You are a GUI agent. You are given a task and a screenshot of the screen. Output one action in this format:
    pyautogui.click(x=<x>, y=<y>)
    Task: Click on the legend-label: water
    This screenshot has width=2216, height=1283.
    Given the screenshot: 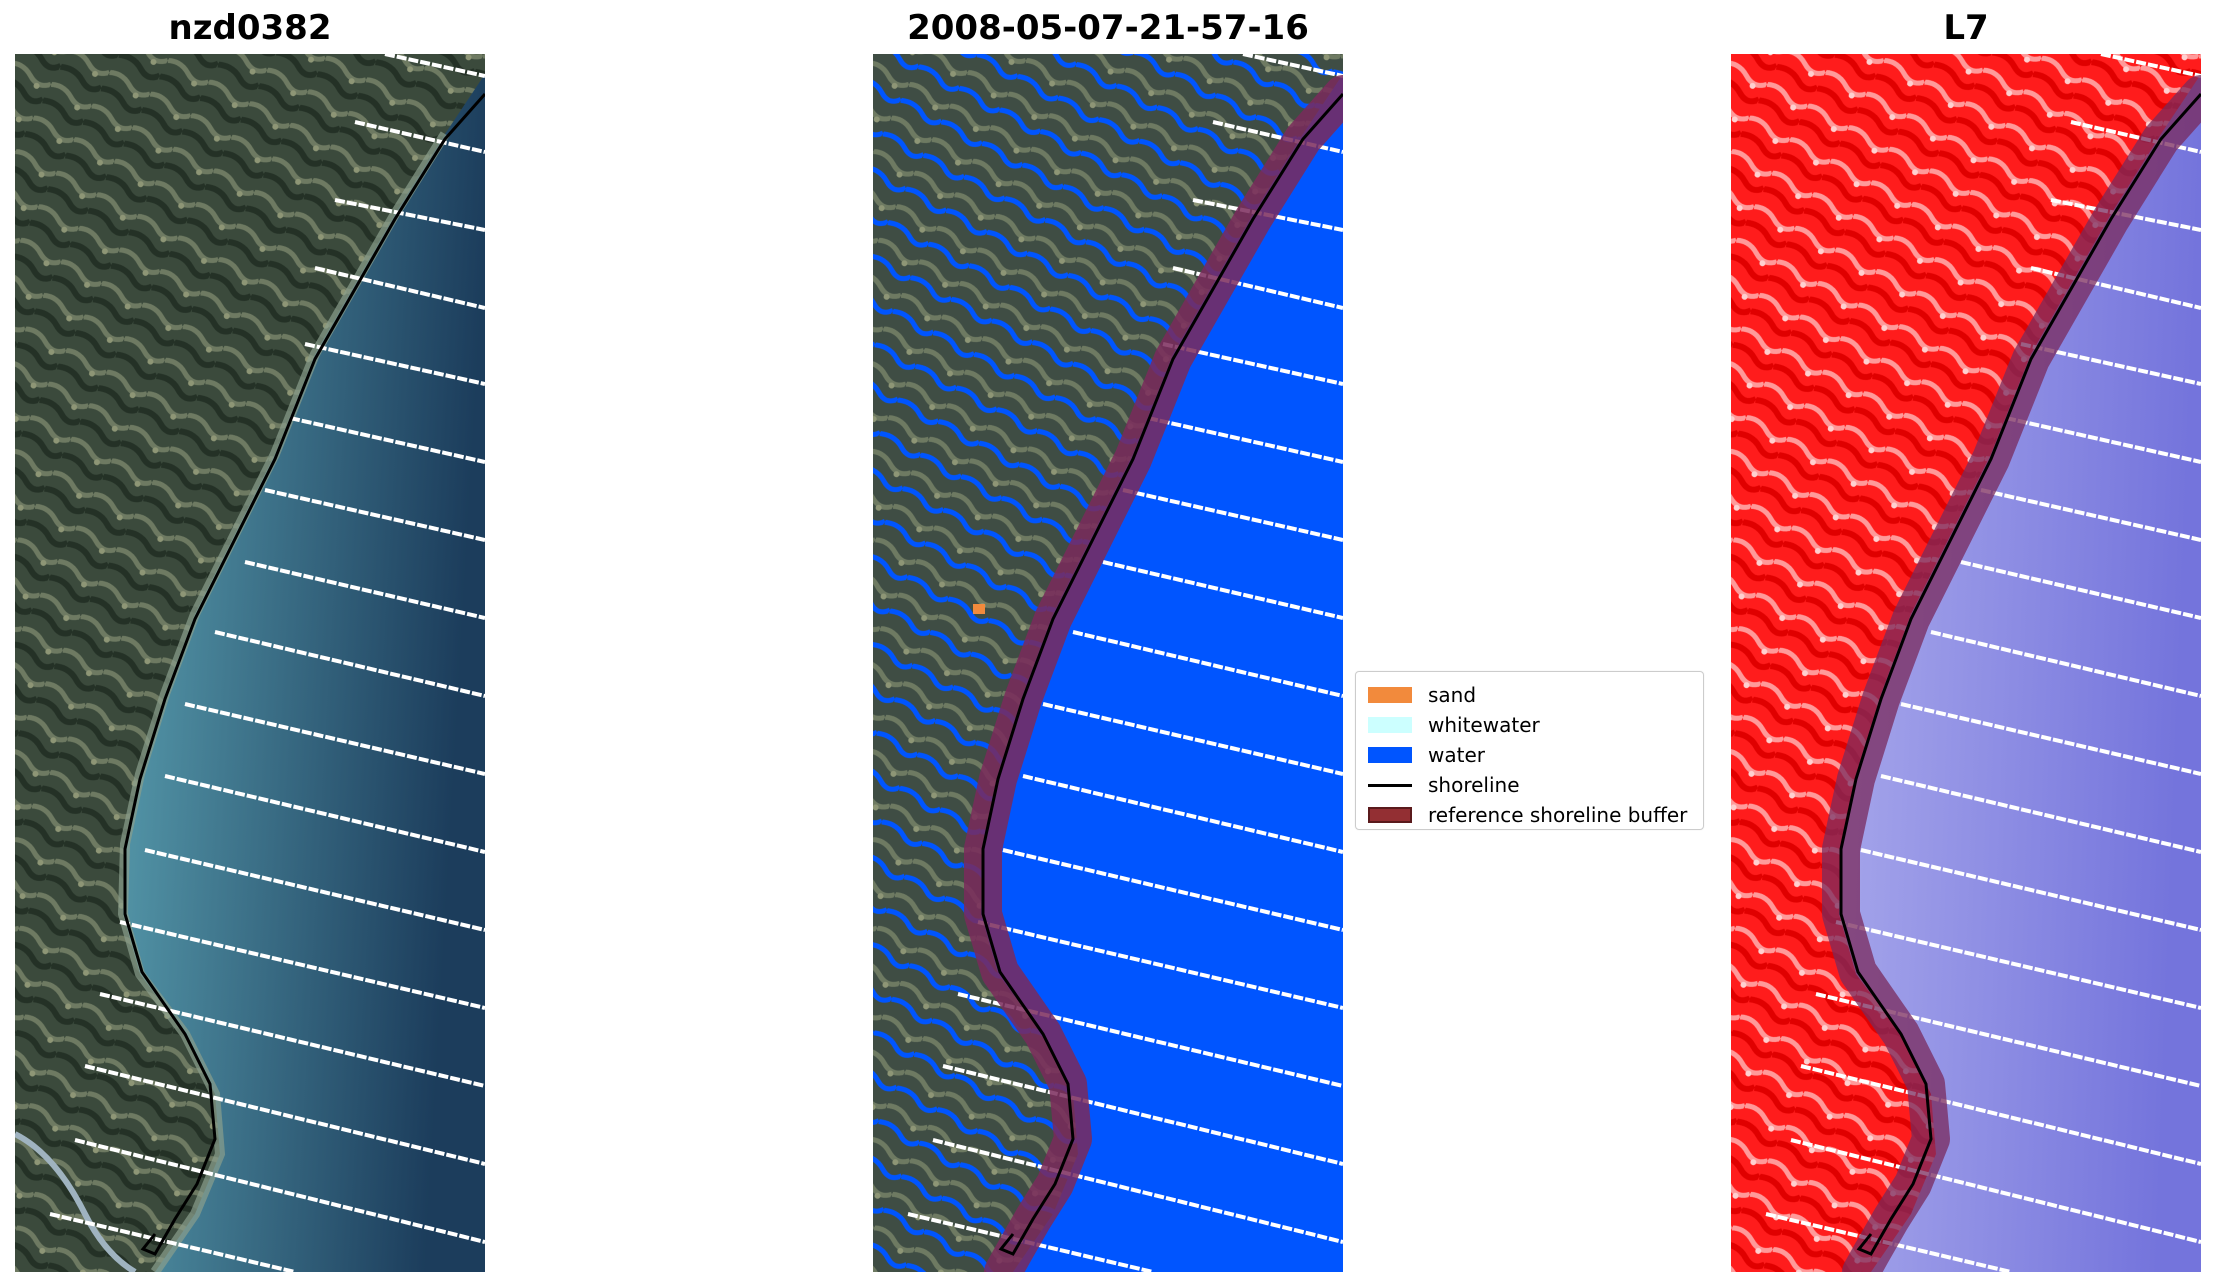 What is the action you would take?
    pyautogui.click(x=1456, y=755)
    